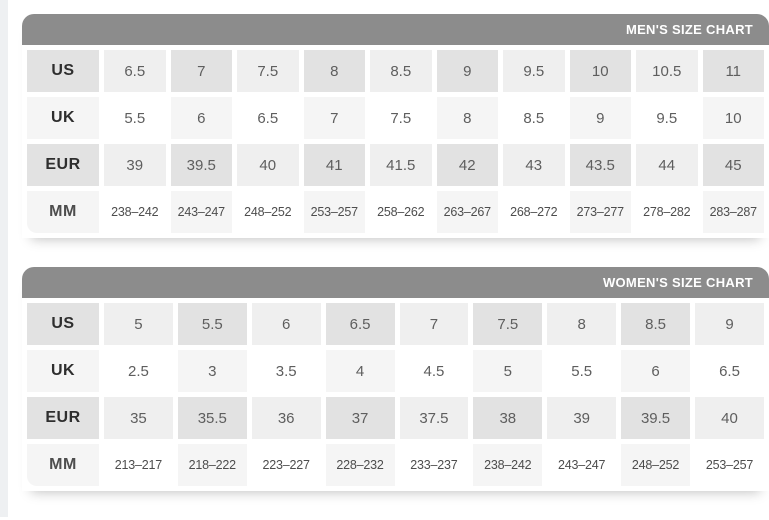 This screenshot has height=520, width=769. I want to click on size-cell: 213–217, so click(138, 465).